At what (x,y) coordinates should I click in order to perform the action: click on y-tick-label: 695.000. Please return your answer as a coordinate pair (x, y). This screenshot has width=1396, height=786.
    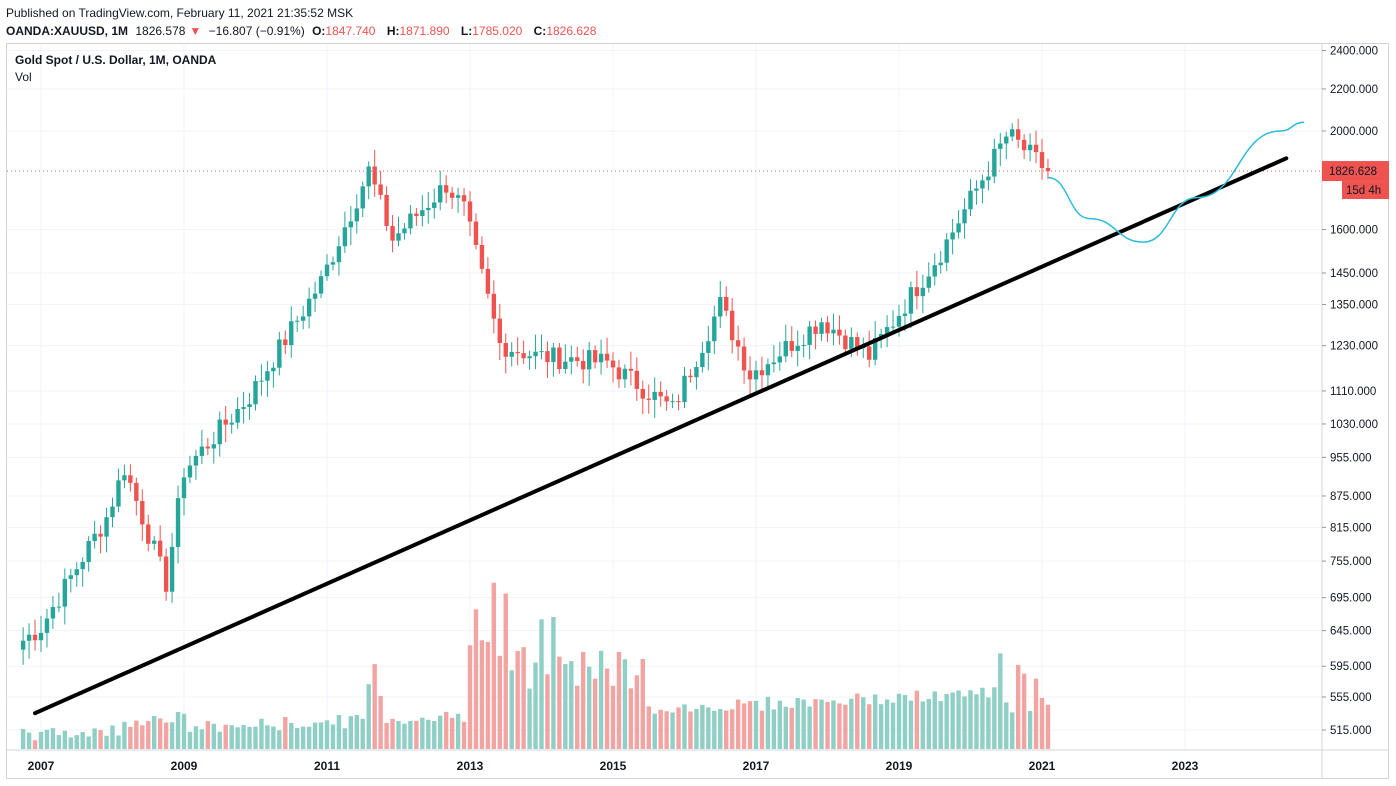
    Looking at the image, I should click on (1351, 599).